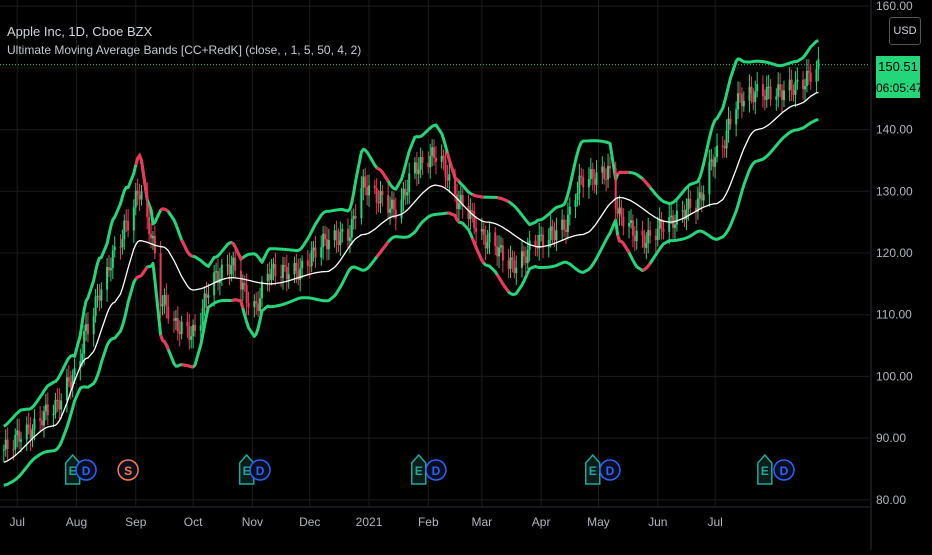 The width and height of the screenshot is (932, 555). What do you see at coordinates (128, 470) in the screenshot?
I see `split-marker-icon` at bounding box center [128, 470].